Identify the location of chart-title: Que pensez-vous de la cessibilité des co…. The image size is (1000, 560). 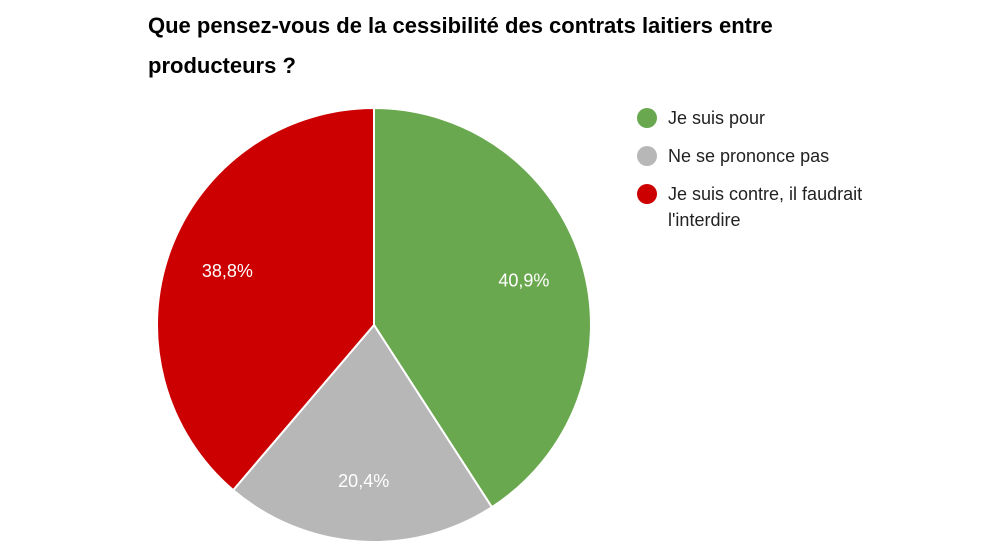
(460, 45).